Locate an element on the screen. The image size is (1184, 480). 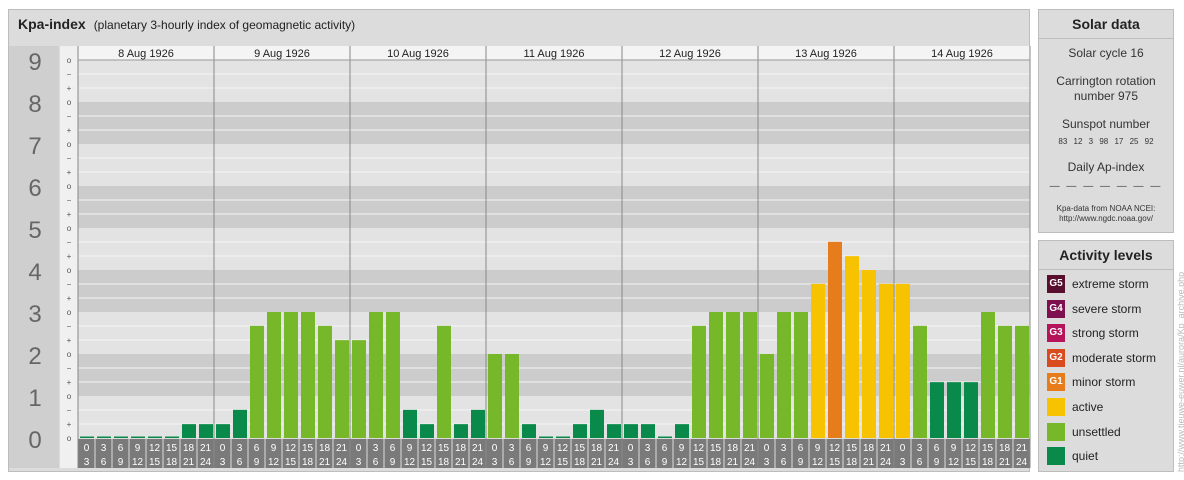
y-tick-label: 6 is located at coordinates (34, 188).